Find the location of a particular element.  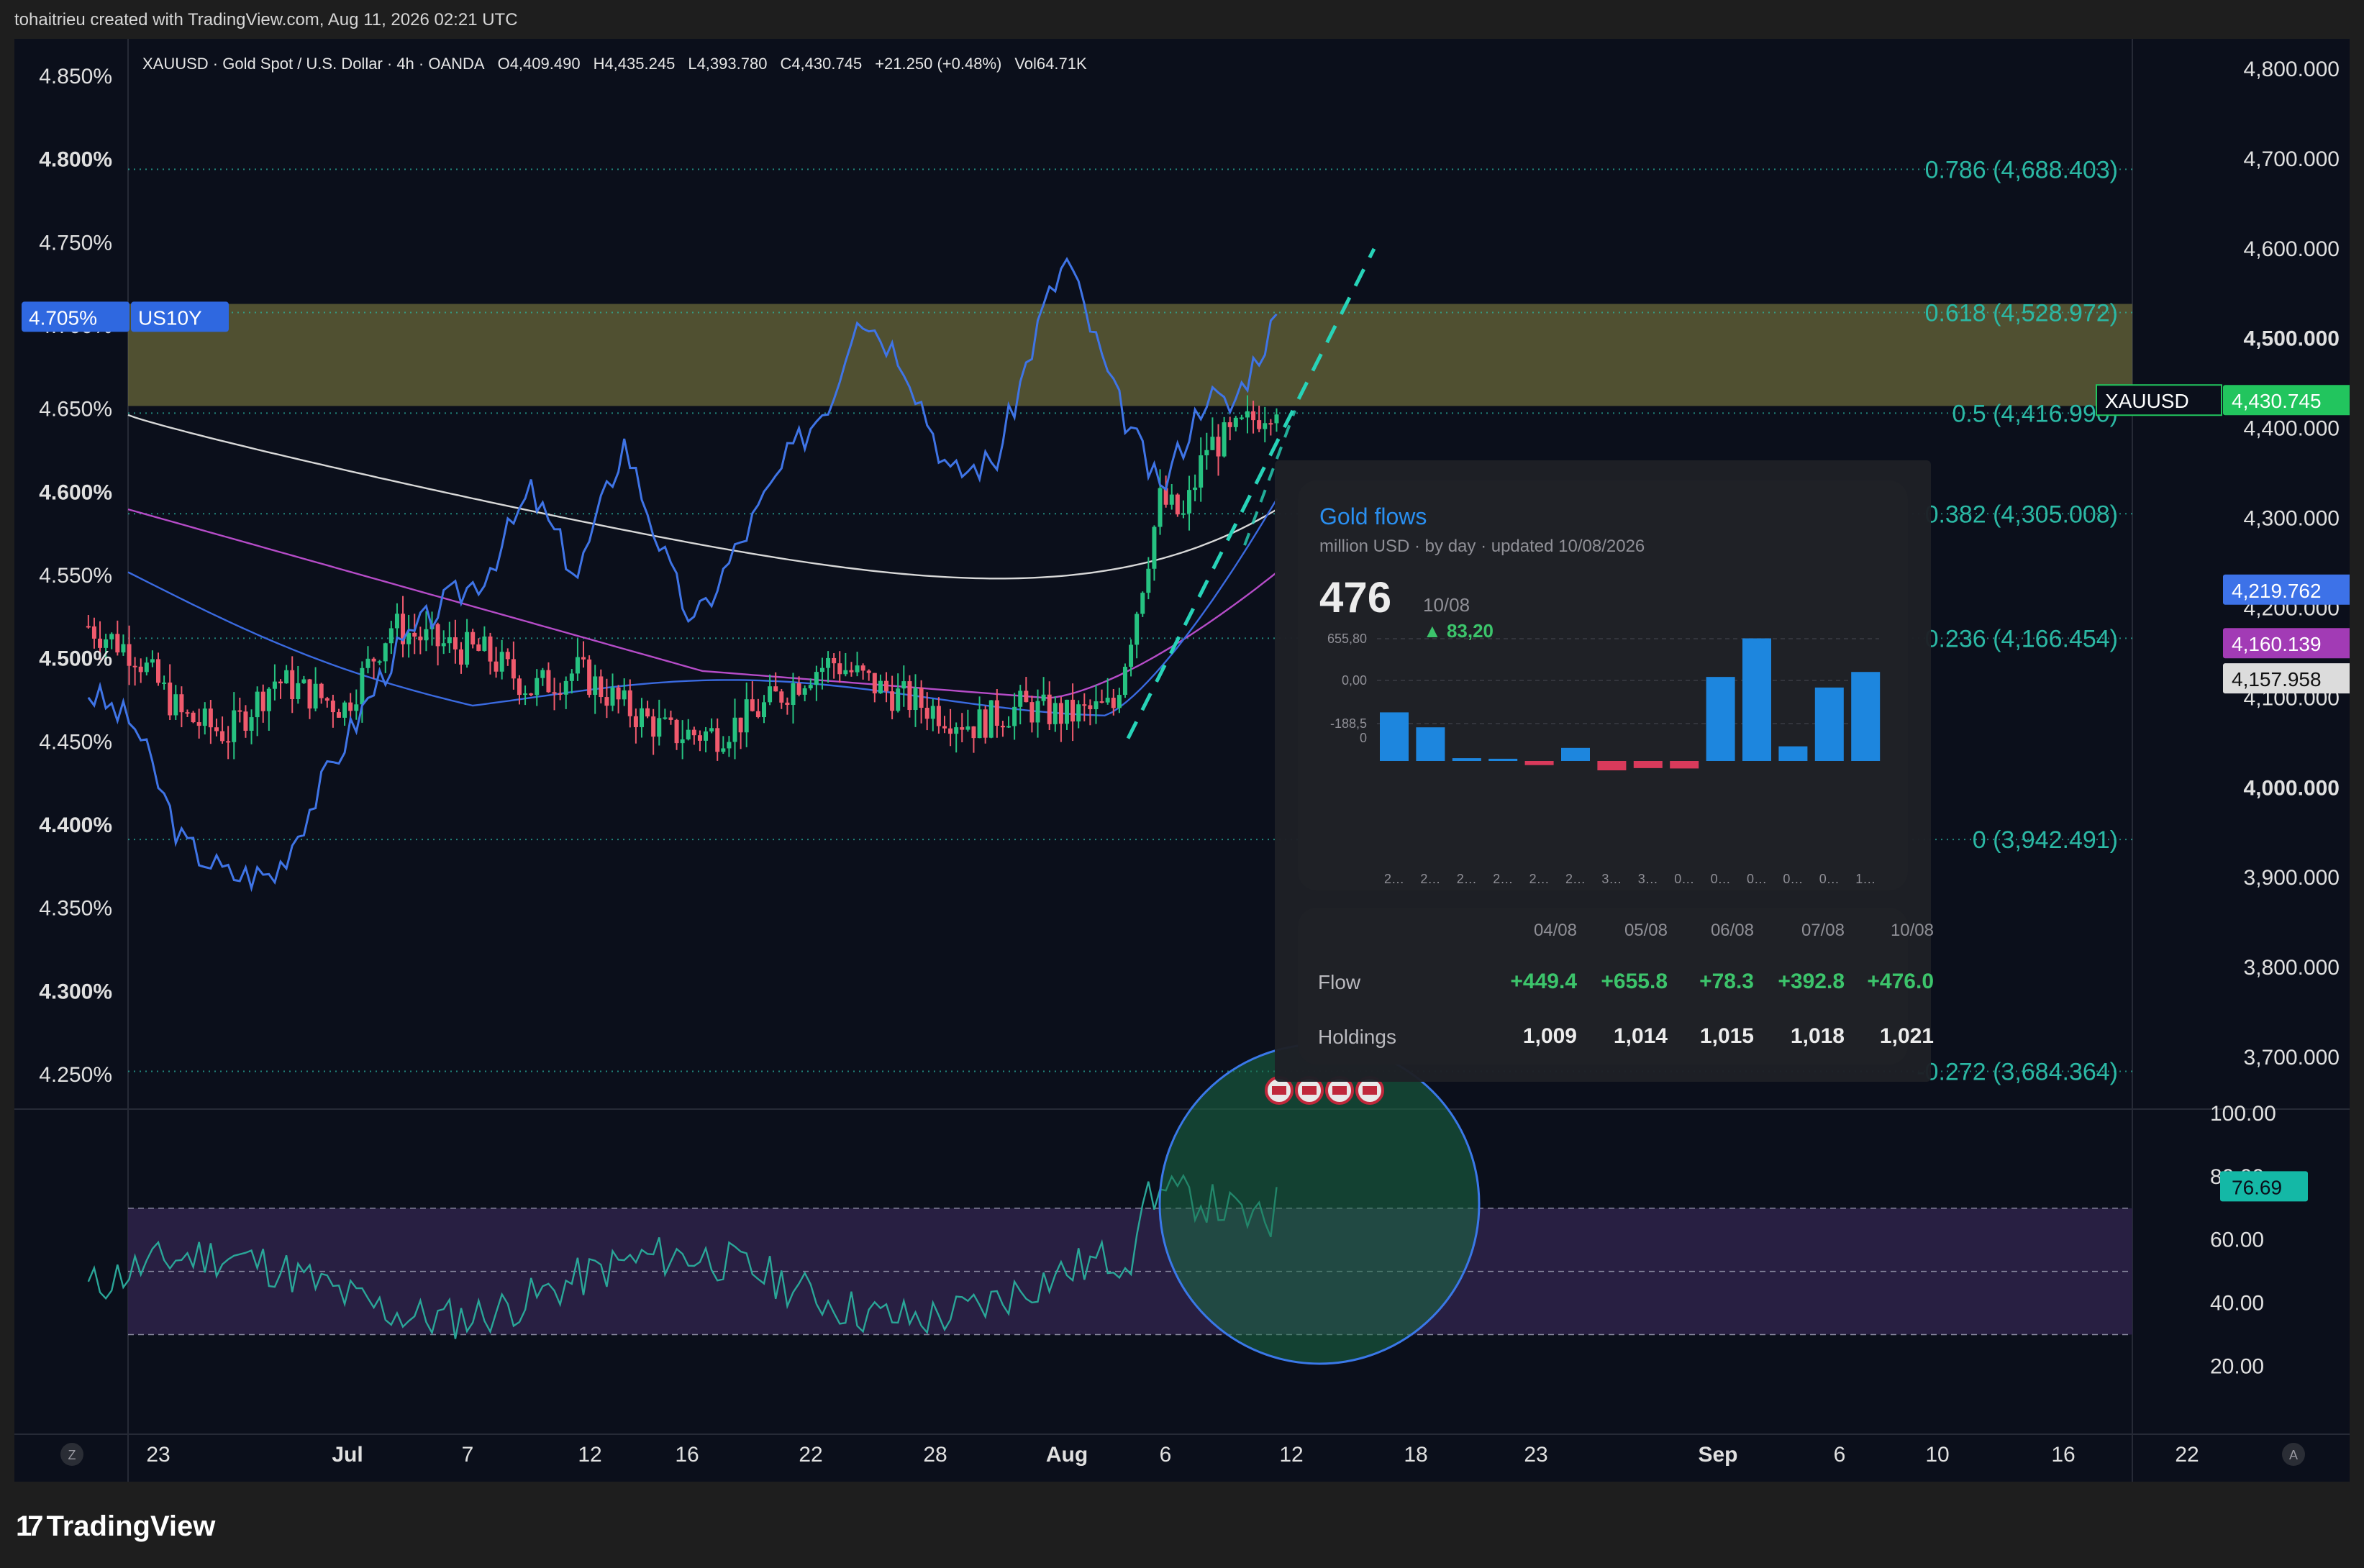

fib-label: 0.5 (4,416.990) is located at coordinates (2035, 414).